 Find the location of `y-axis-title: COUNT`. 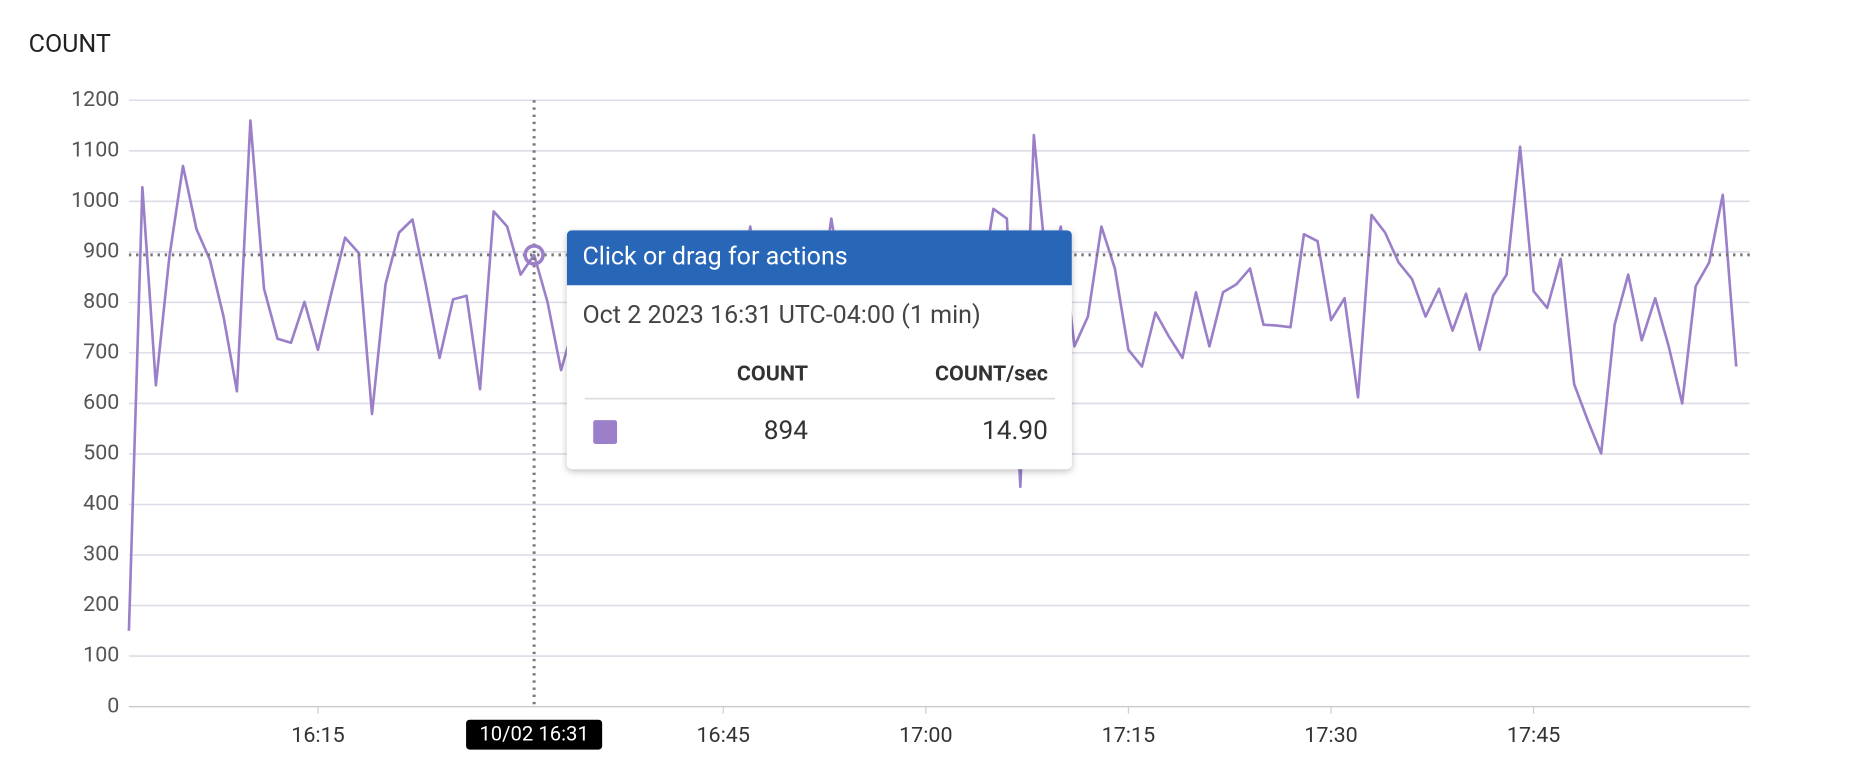

y-axis-title: COUNT is located at coordinates (70, 44).